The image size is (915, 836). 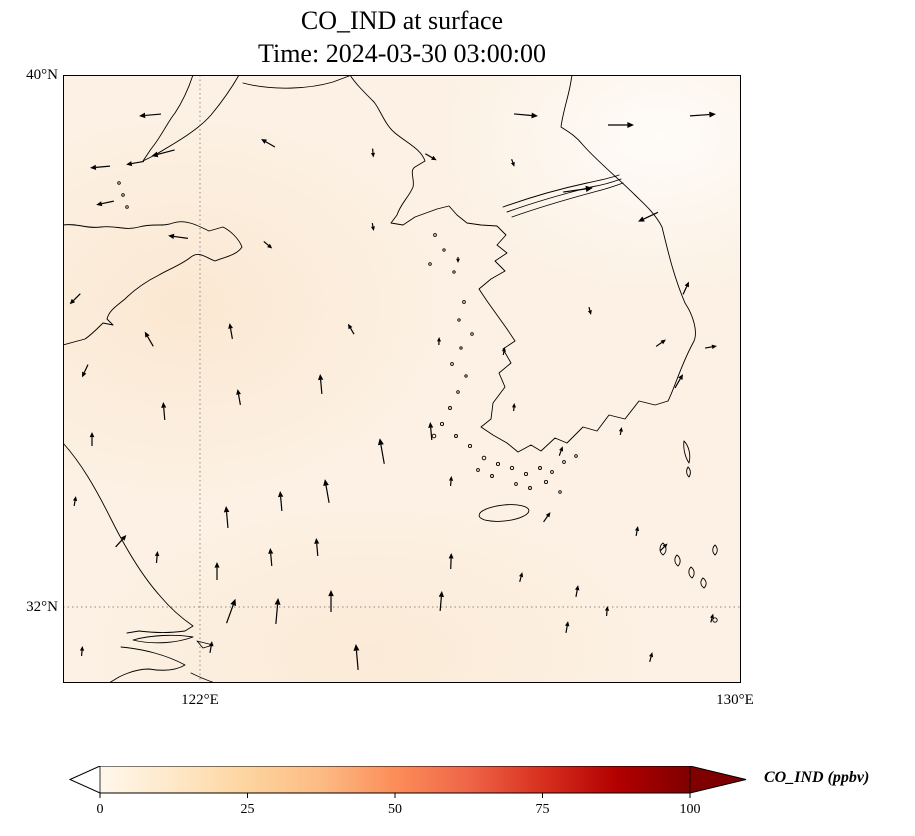 What do you see at coordinates (42, 607) in the screenshot?
I see `ytick-32n: 32°N` at bounding box center [42, 607].